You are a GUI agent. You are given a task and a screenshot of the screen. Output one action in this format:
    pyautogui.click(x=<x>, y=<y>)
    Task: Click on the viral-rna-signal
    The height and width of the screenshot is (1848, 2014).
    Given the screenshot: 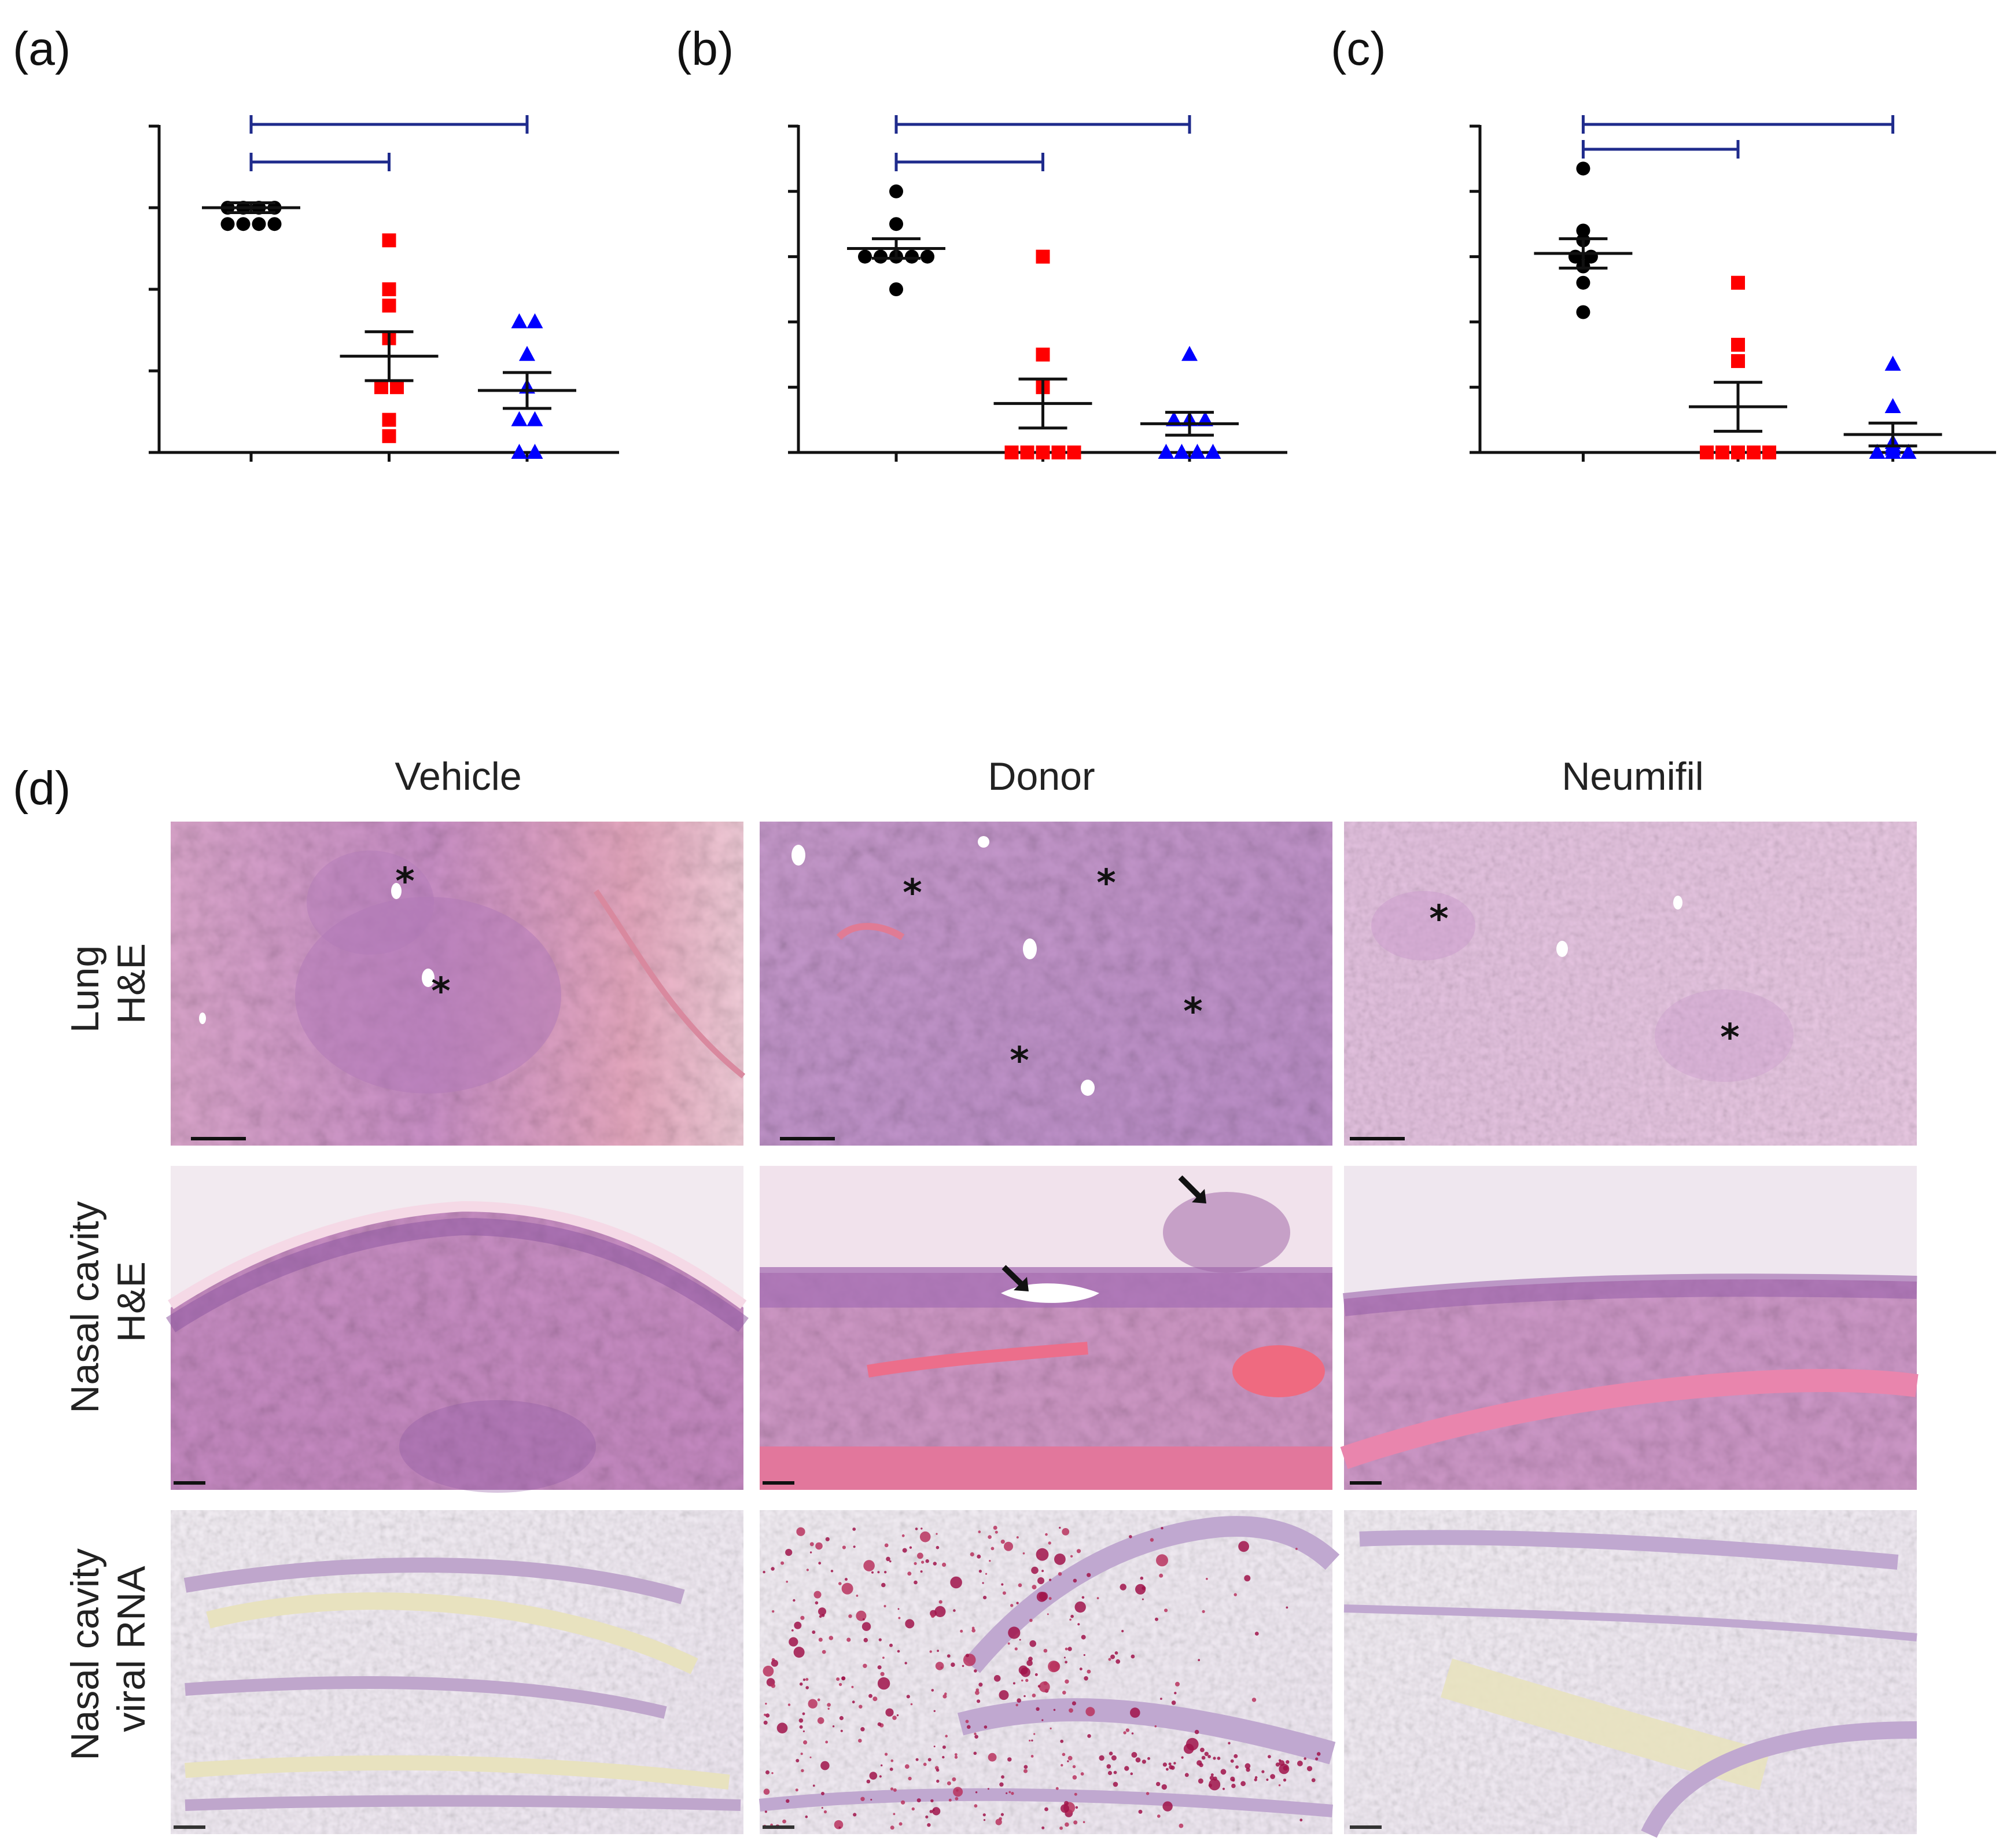 What is the action you would take?
    pyautogui.click(x=1042, y=1678)
    